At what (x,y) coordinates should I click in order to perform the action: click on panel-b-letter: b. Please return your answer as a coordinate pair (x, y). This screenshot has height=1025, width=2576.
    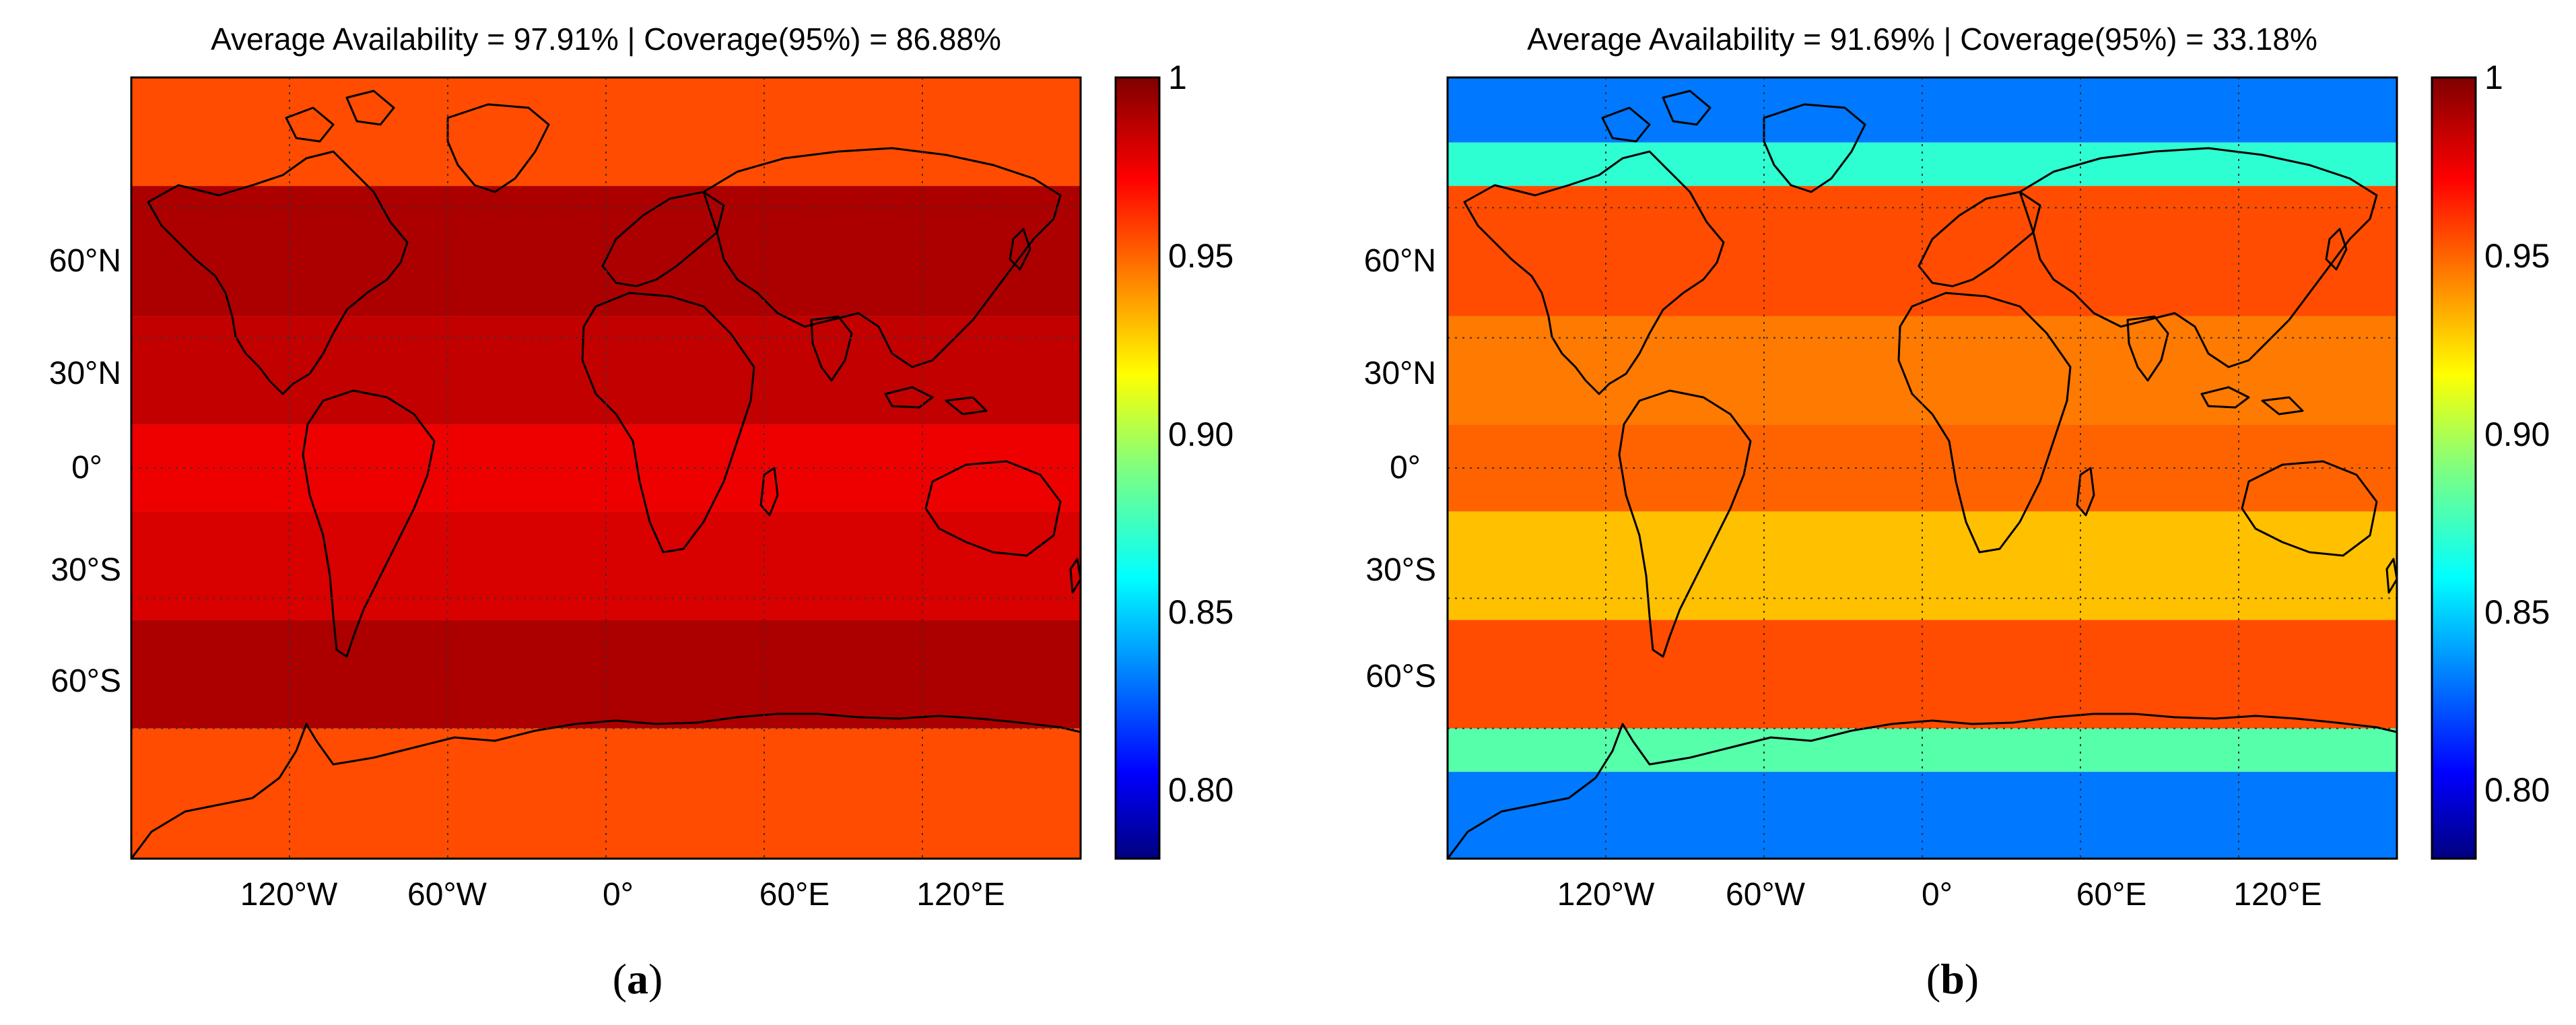
    Looking at the image, I should click on (1953, 979).